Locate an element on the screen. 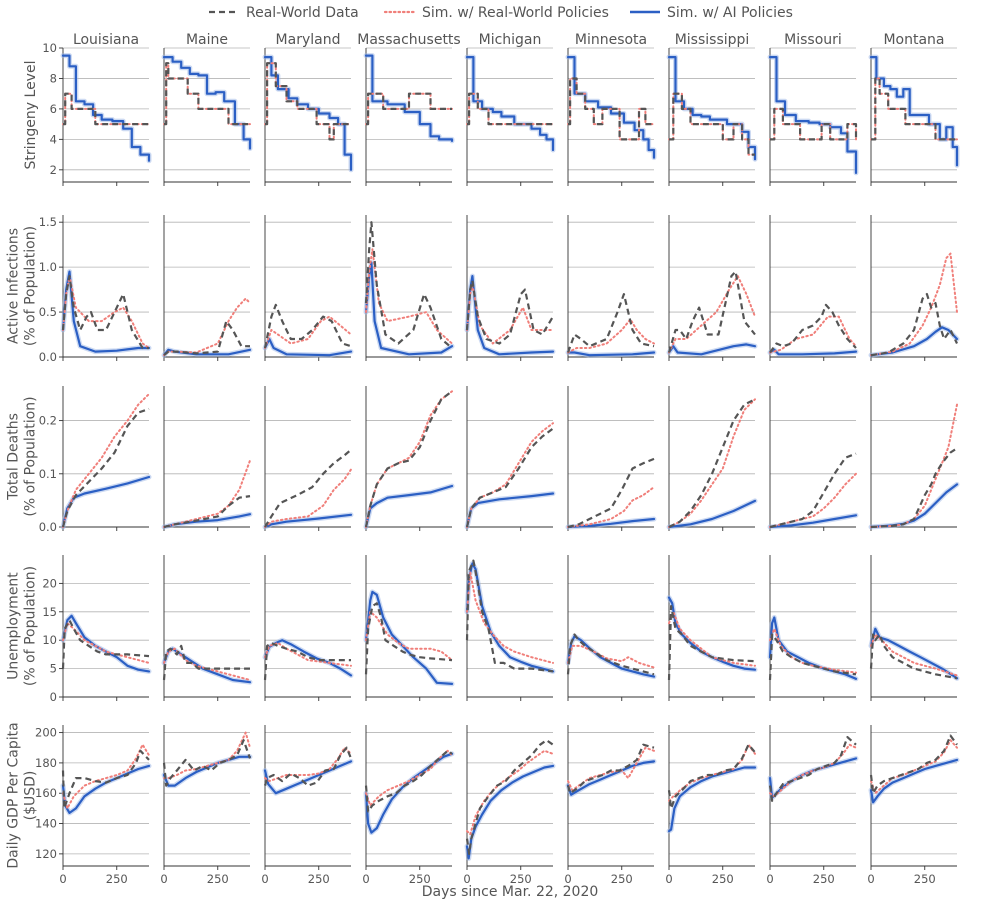  panel-louisiana-3: 0 5 10 15 20 is located at coordinates (97, 629).